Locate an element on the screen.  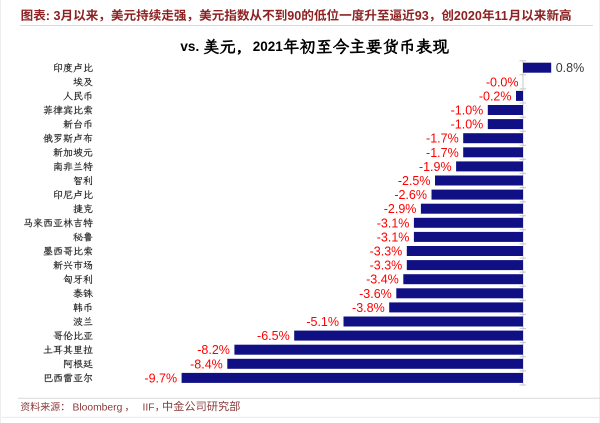
svg-text: -8.2% is located at coordinates (213, 350).